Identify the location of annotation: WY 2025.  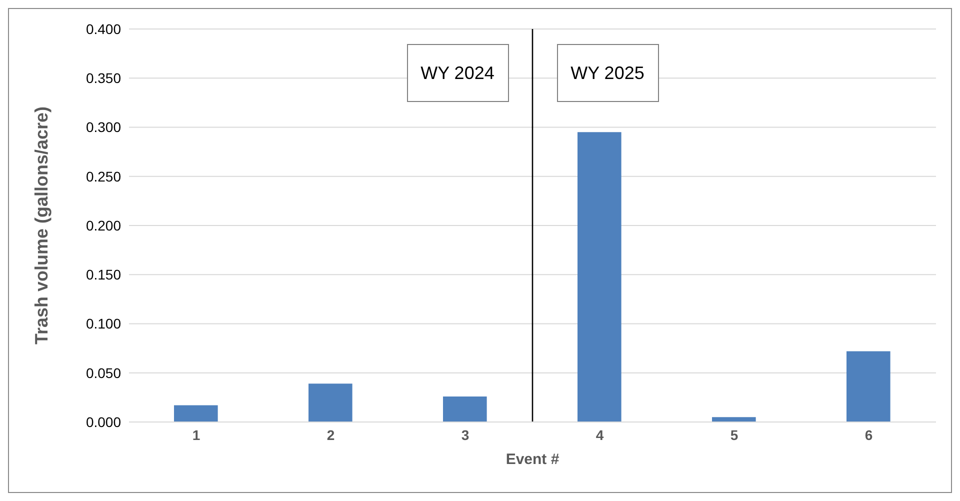
(607, 73).